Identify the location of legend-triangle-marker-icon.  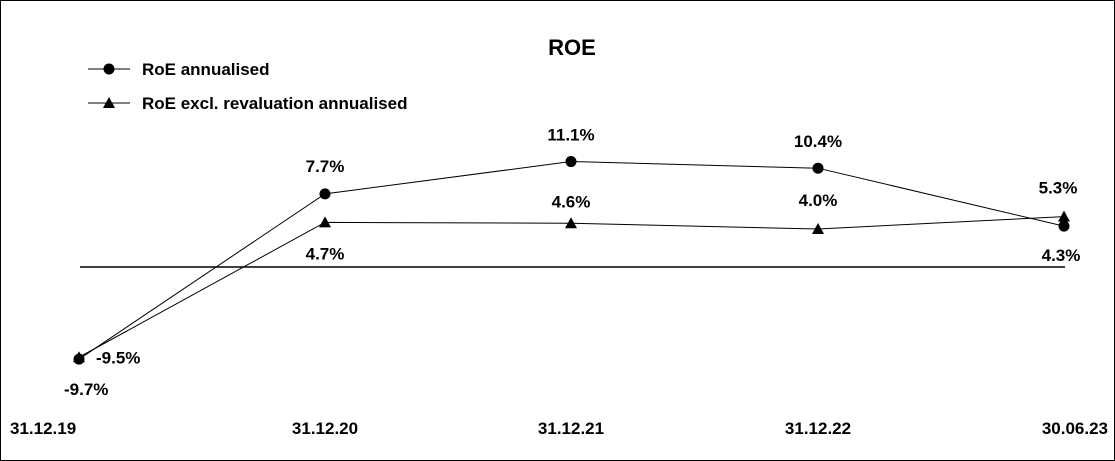
(109, 102).